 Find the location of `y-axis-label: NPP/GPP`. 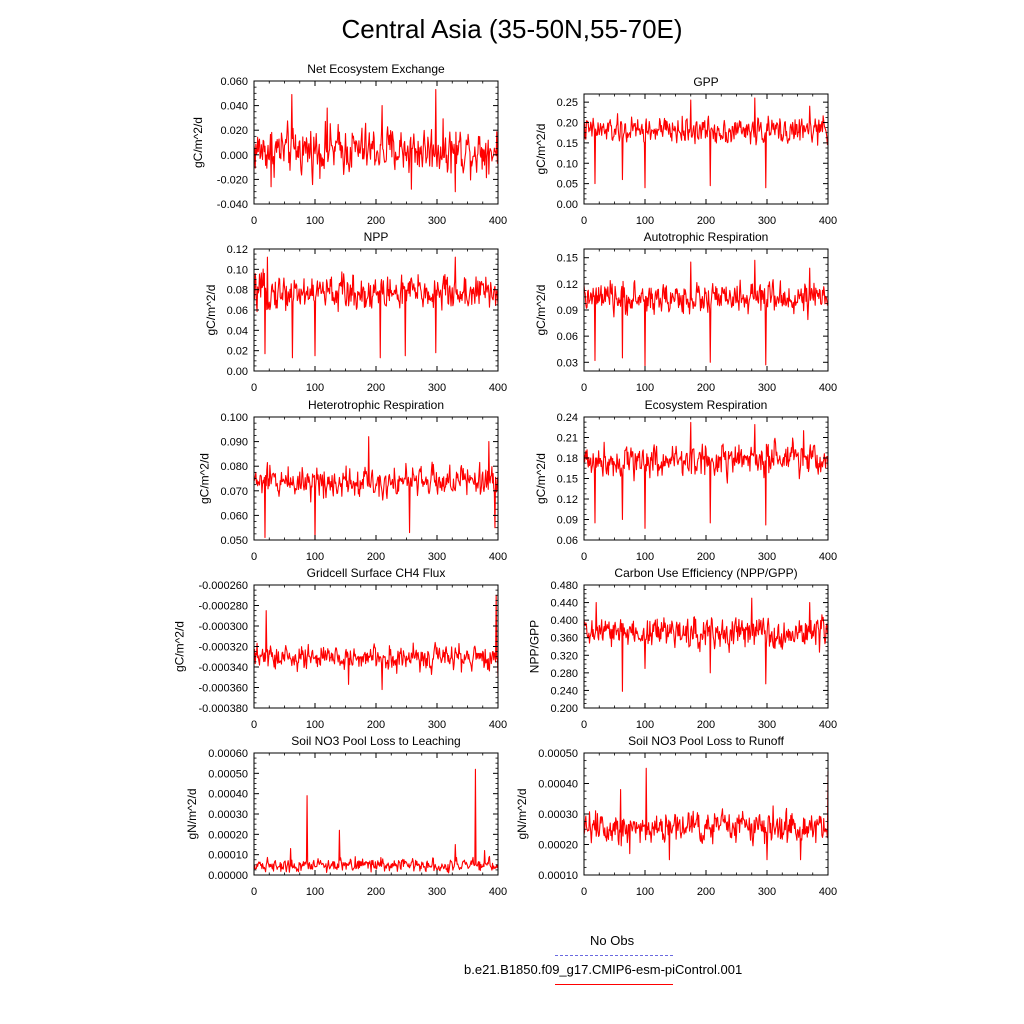

y-axis-label: NPP/GPP is located at coordinates (535, 646).